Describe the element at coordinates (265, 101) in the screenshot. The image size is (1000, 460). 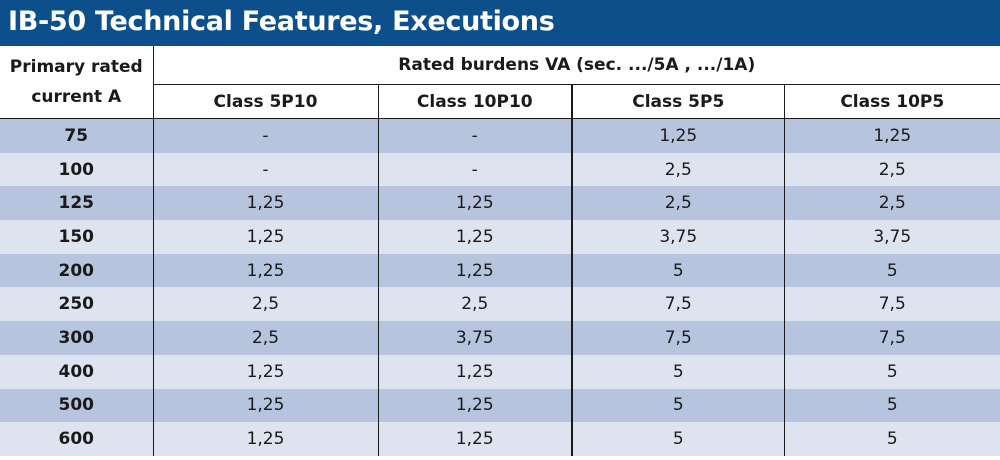
I see `class-header: Class 5P10` at that location.